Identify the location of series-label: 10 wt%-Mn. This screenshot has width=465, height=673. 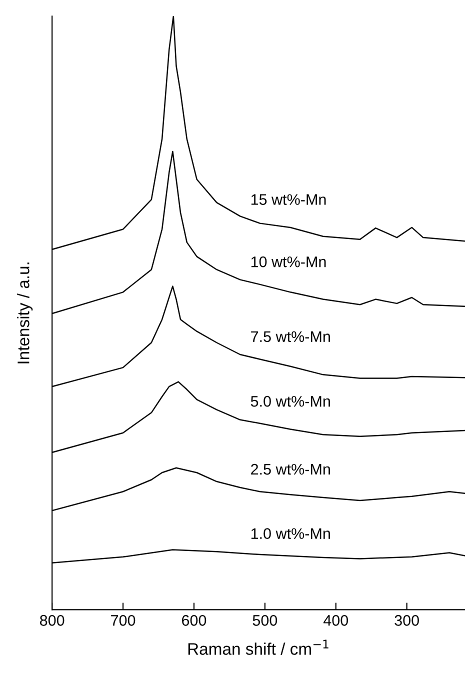
(288, 262).